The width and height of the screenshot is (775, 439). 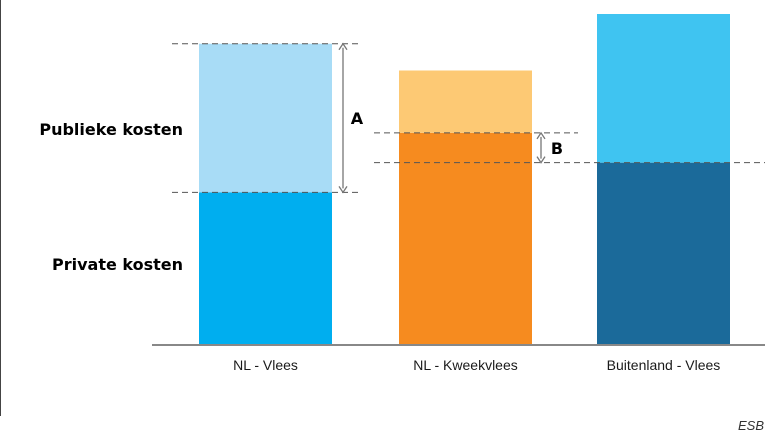 I want to click on frame-left-border, so click(x=0, y=208).